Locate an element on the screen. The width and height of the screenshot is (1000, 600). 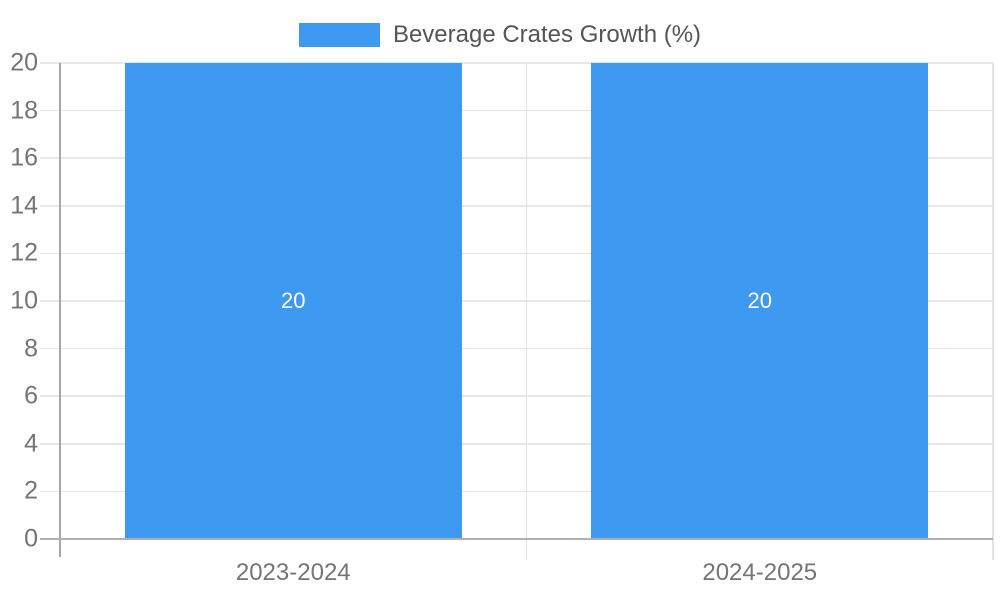
y-tick-label: 2 is located at coordinates (31, 490).